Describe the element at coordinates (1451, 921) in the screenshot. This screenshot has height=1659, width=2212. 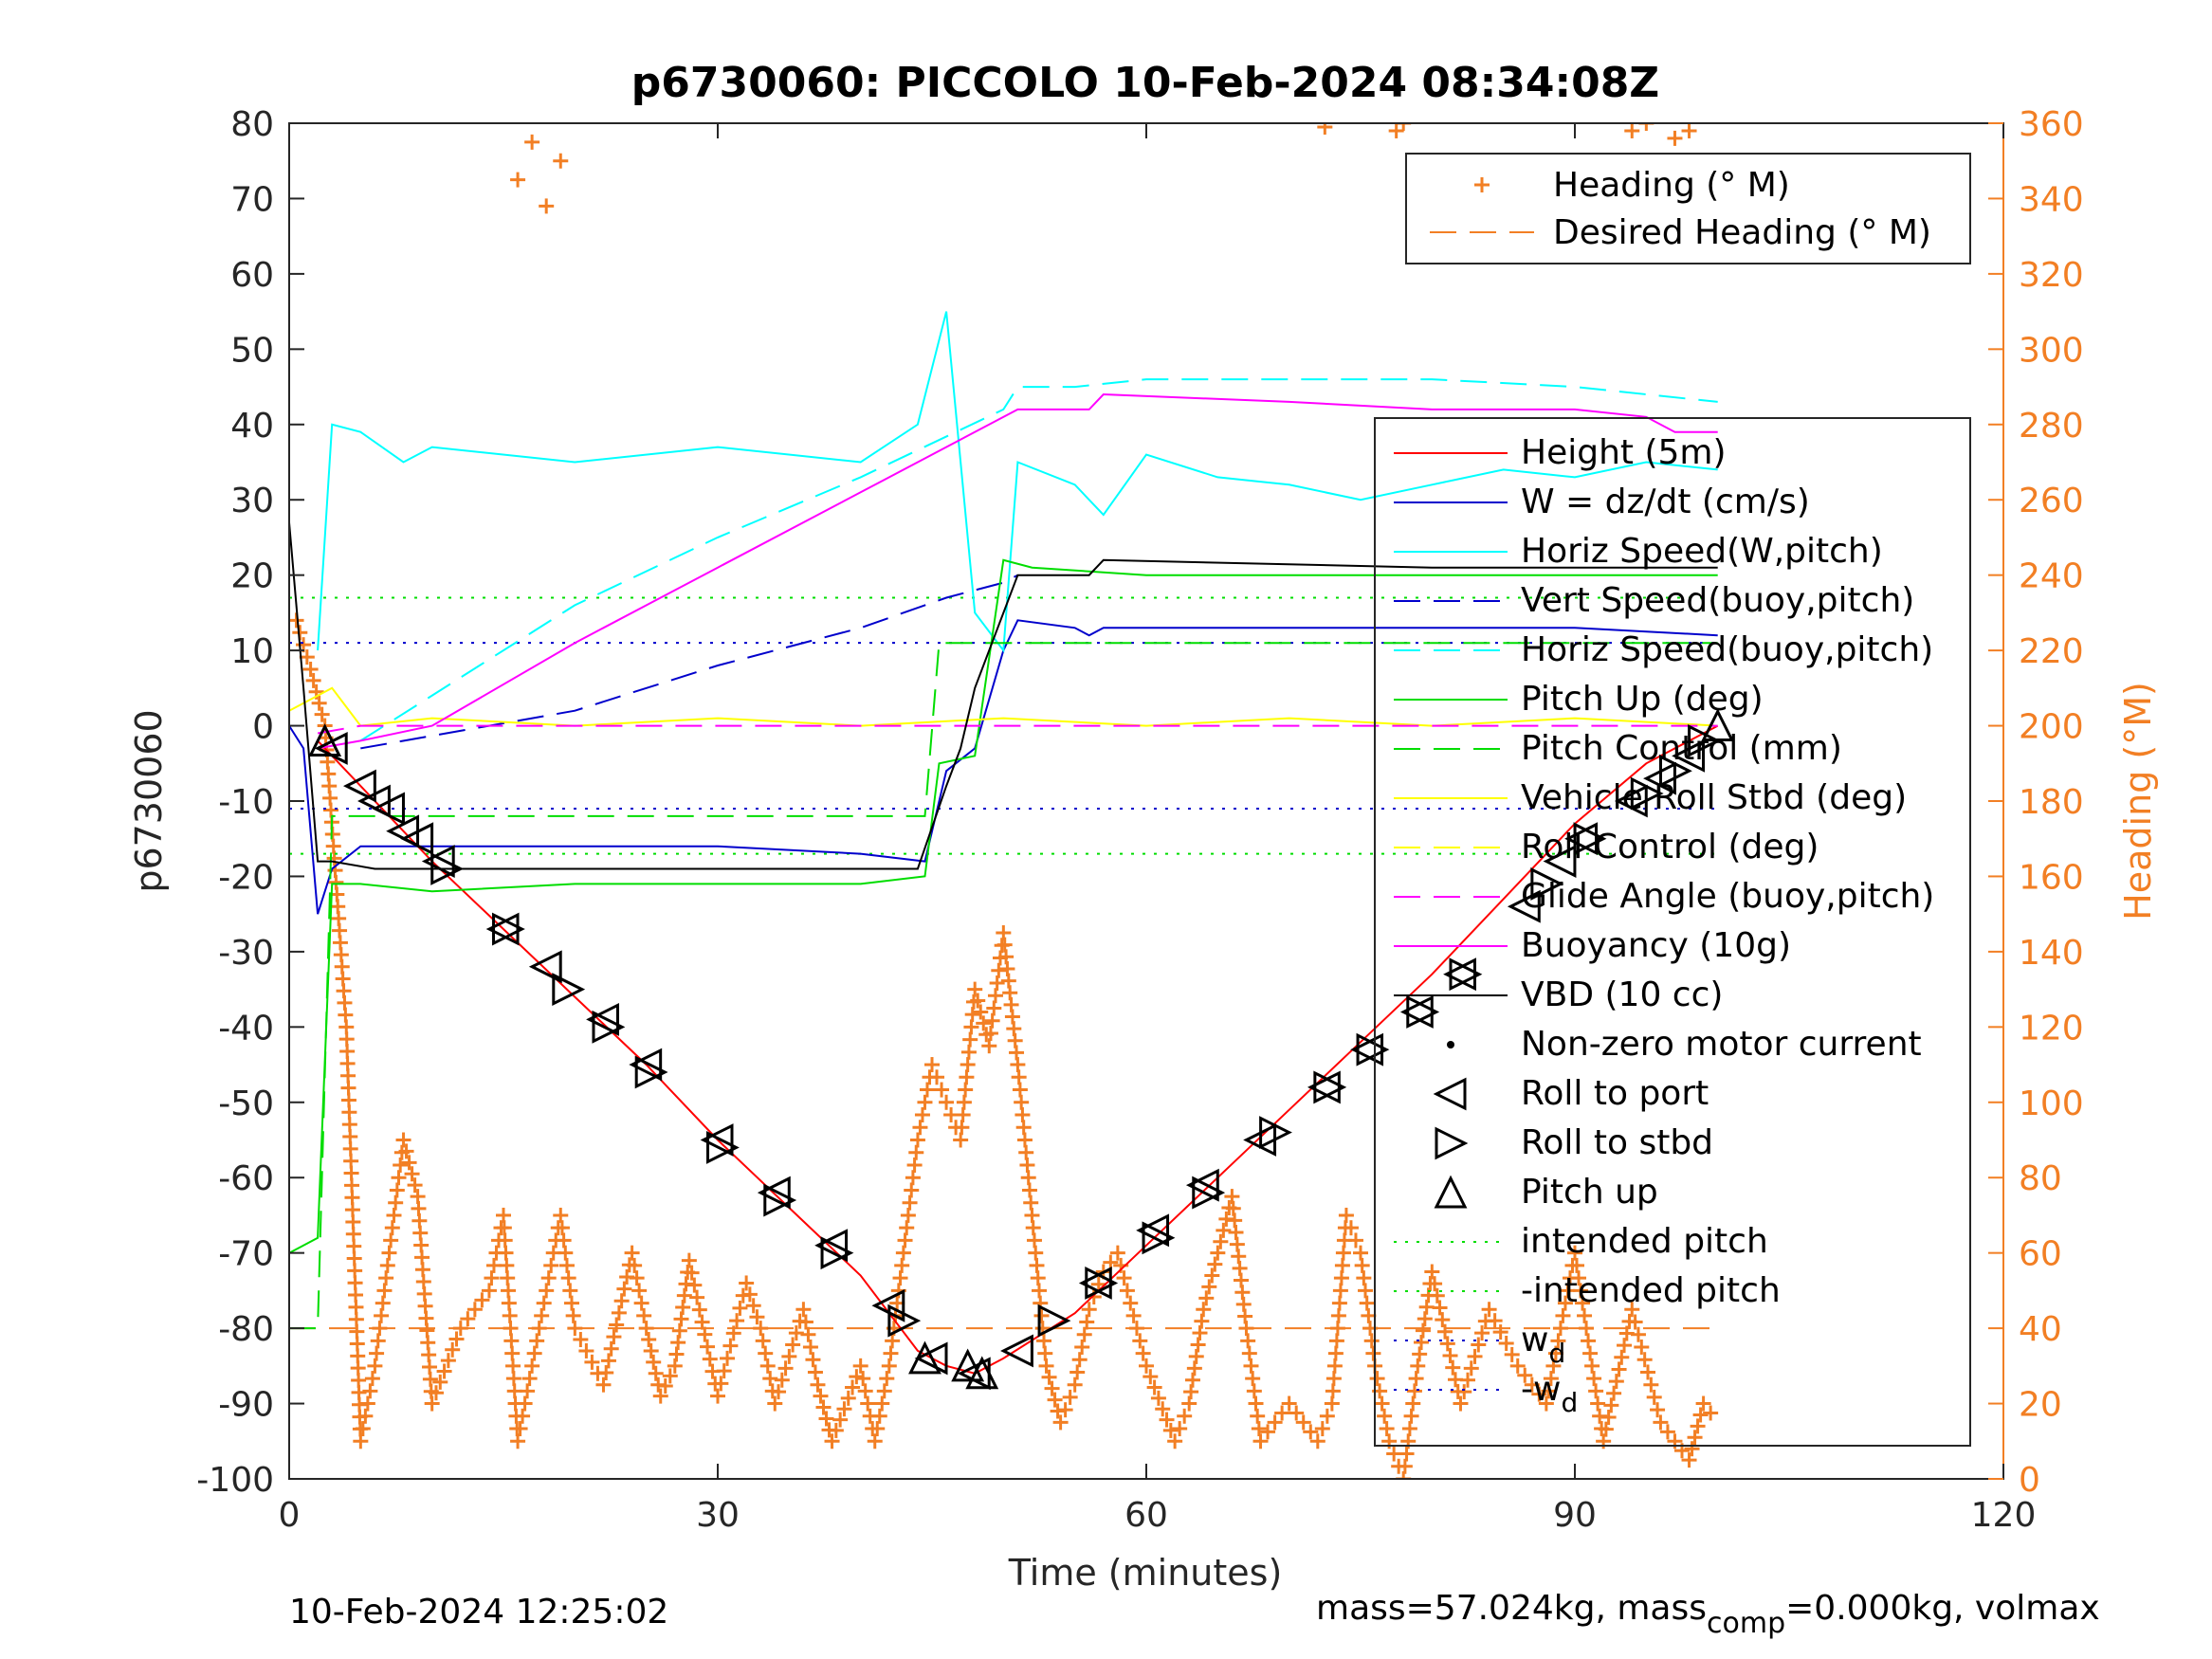
I see `legend-samples` at that location.